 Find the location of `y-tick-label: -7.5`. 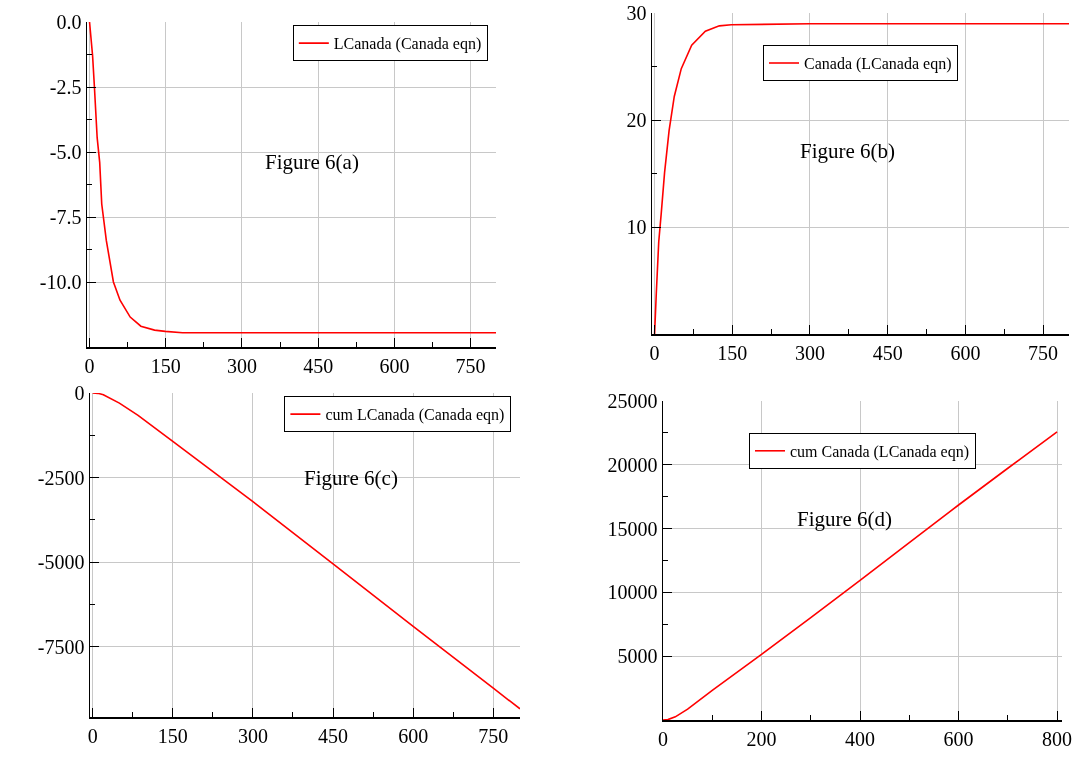

y-tick-label: -7.5 is located at coordinates (65, 217).